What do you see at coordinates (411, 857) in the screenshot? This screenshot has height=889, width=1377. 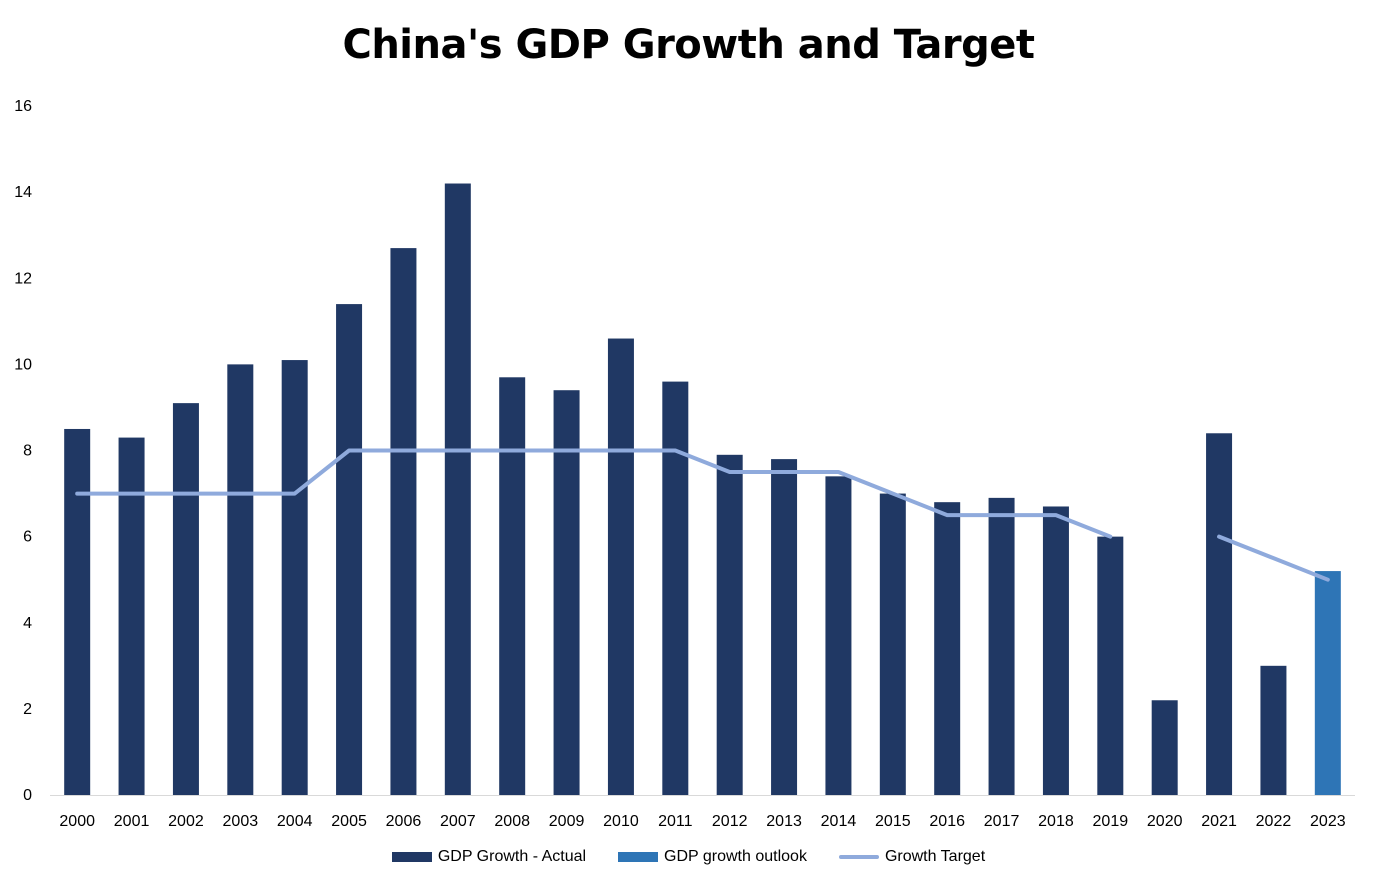 I see `legend-swatch-actual` at bounding box center [411, 857].